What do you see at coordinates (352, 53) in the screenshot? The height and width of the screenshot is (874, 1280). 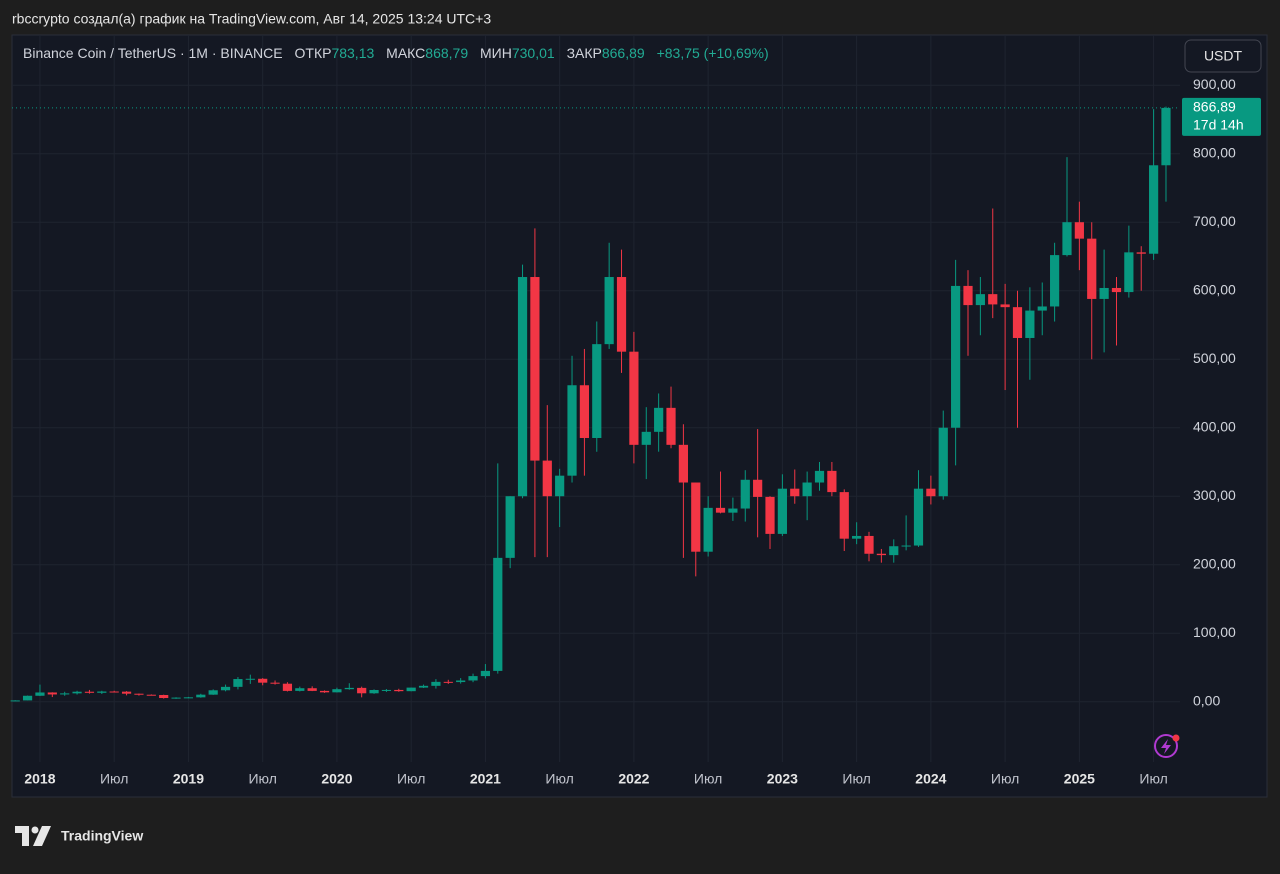 I see `open-value: 783,13` at bounding box center [352, 53].